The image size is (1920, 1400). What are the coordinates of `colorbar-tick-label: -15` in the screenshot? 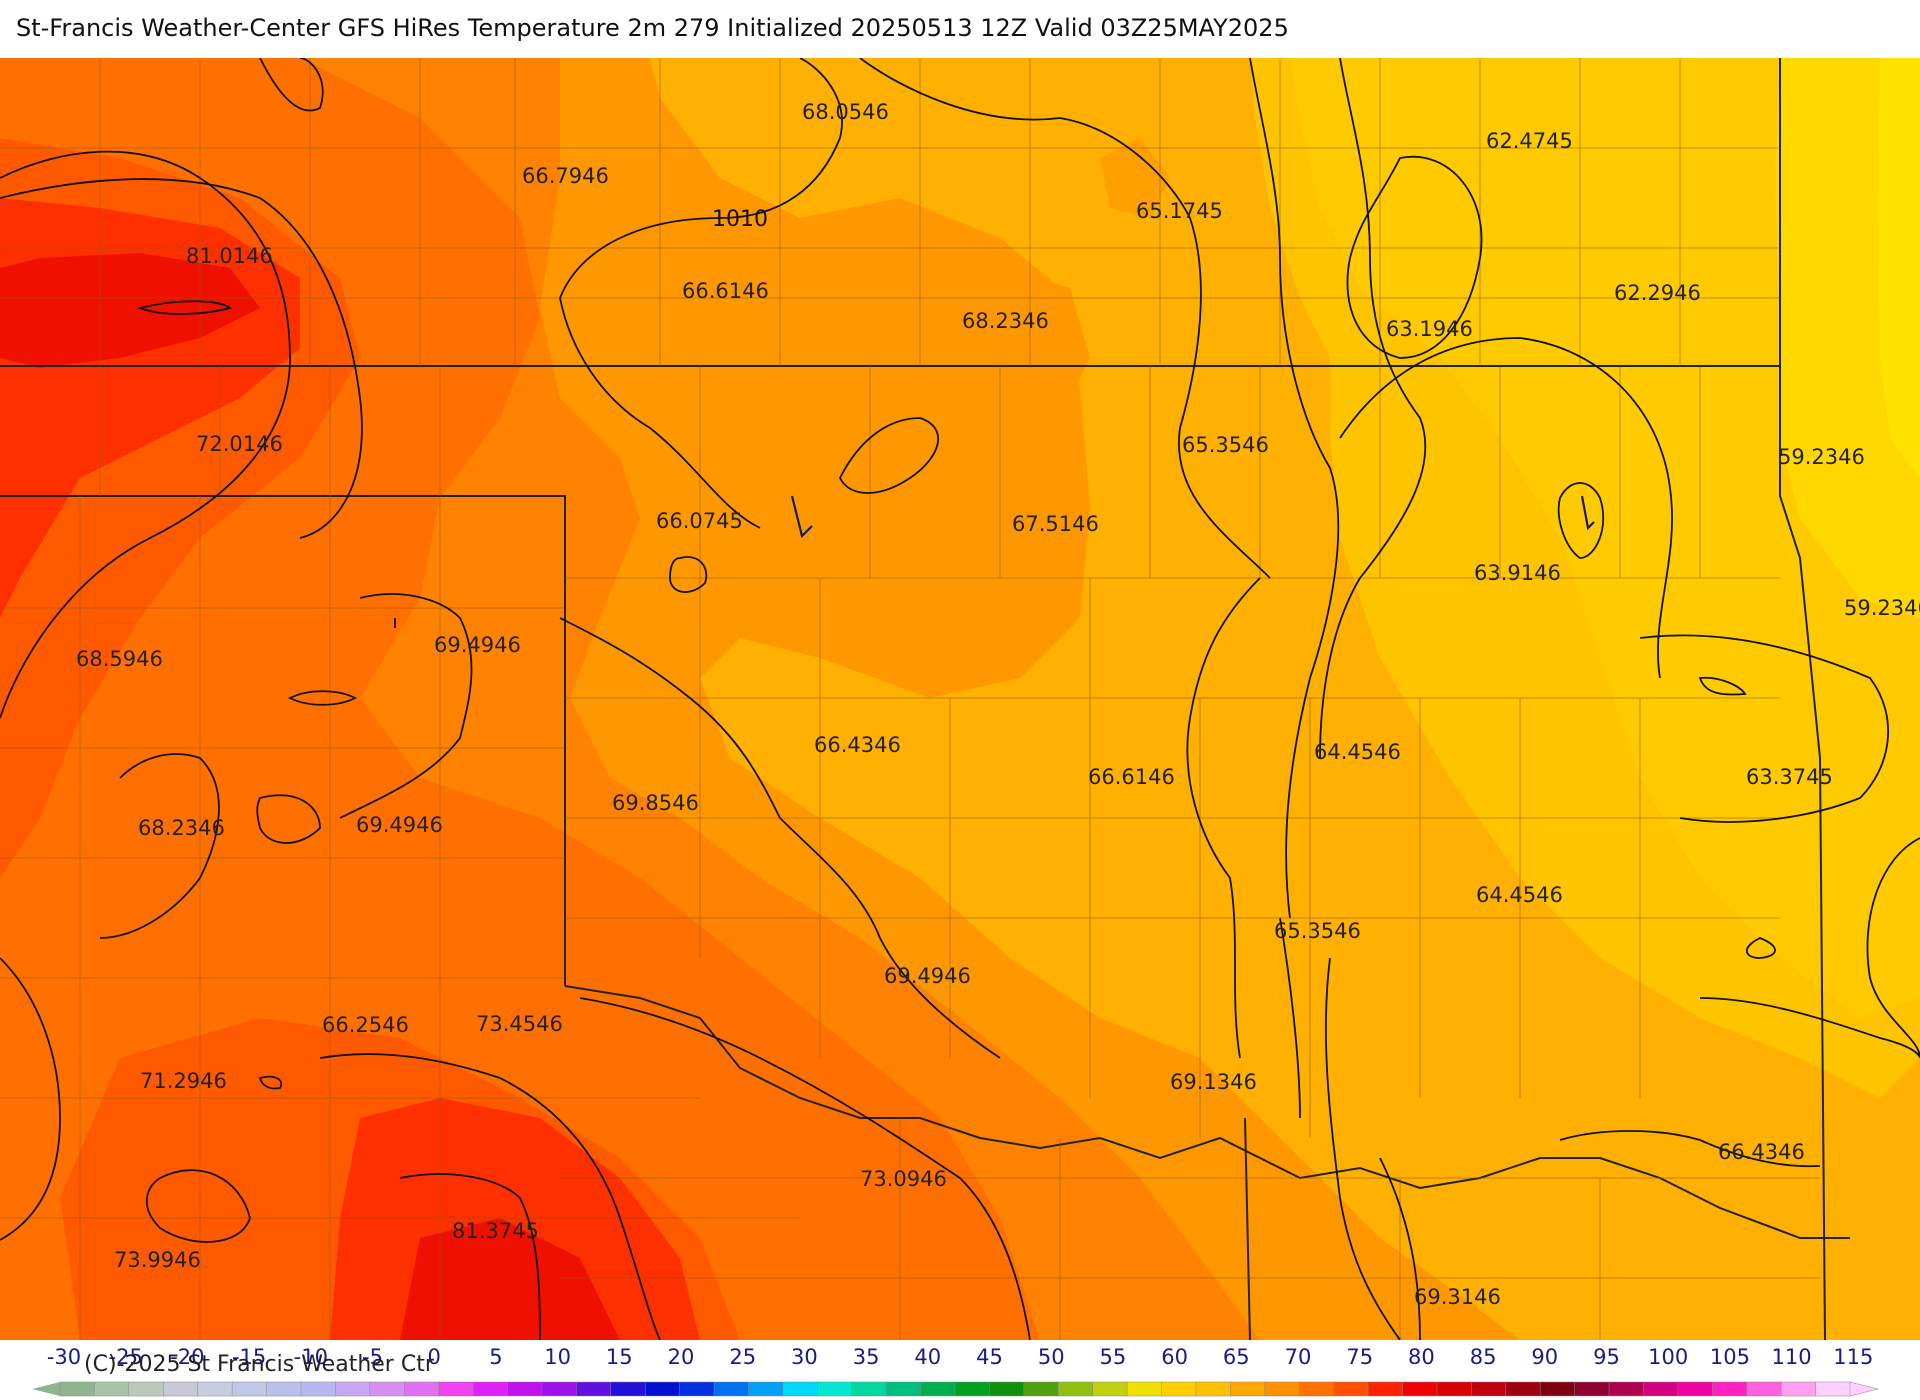 It's located at (249, 1357).